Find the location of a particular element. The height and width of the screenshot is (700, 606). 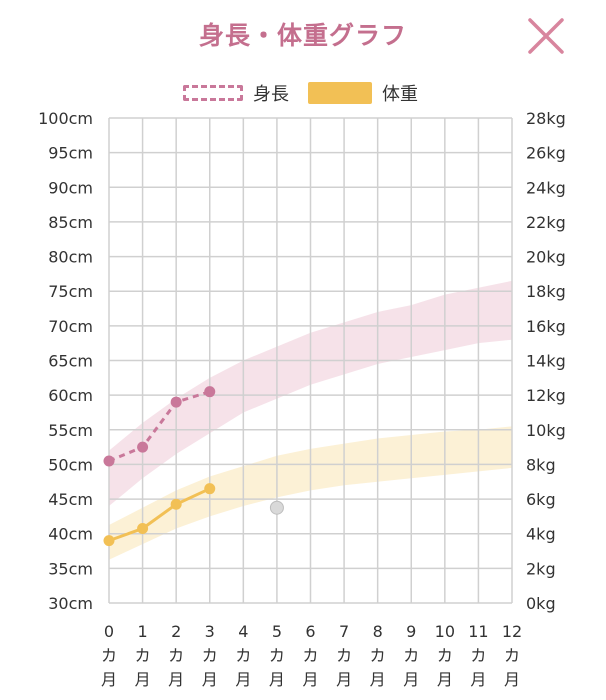

x-tick-label: 3 is located at coordinates (210, 631).